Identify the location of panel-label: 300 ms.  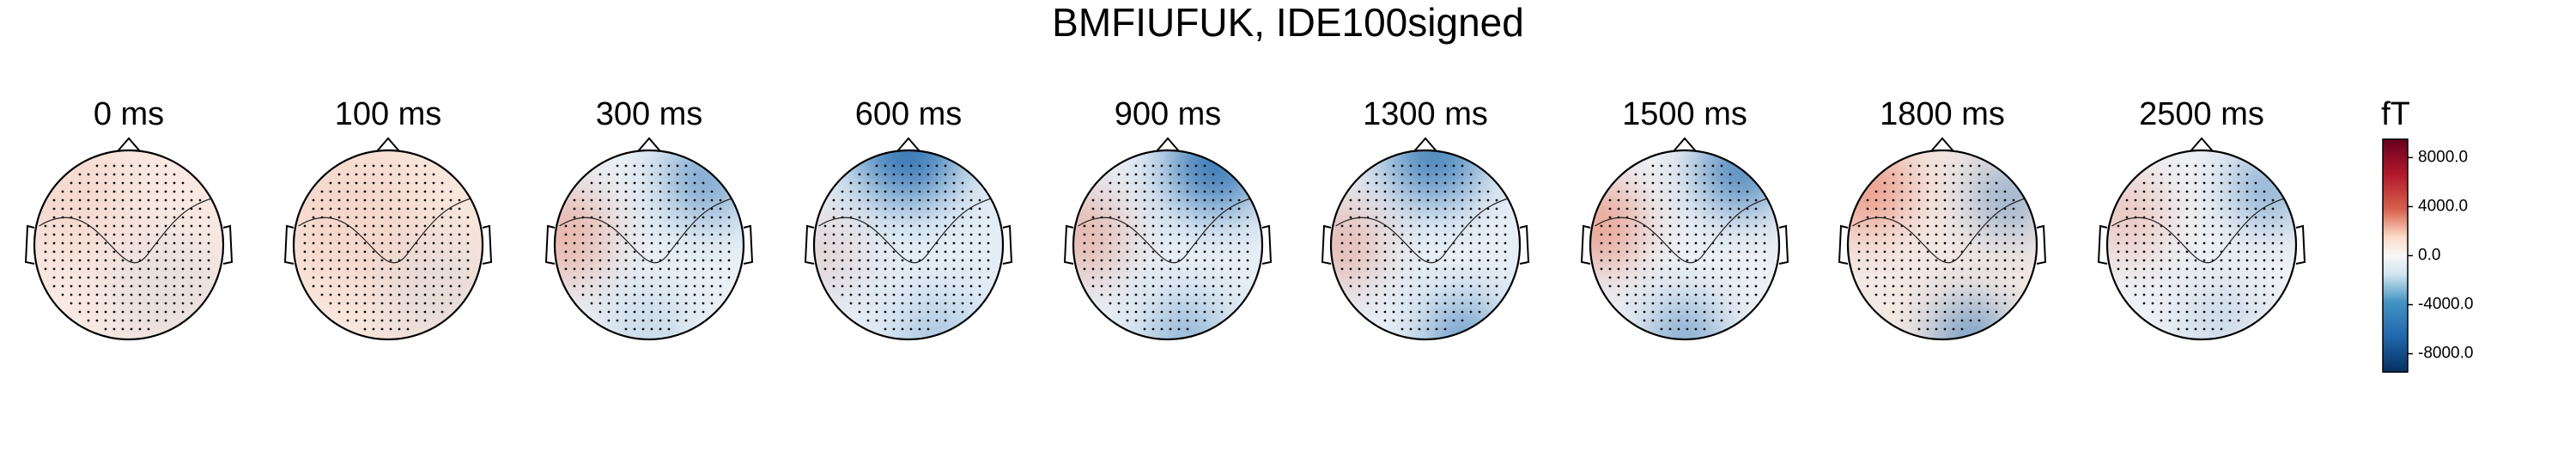
(649, 114).